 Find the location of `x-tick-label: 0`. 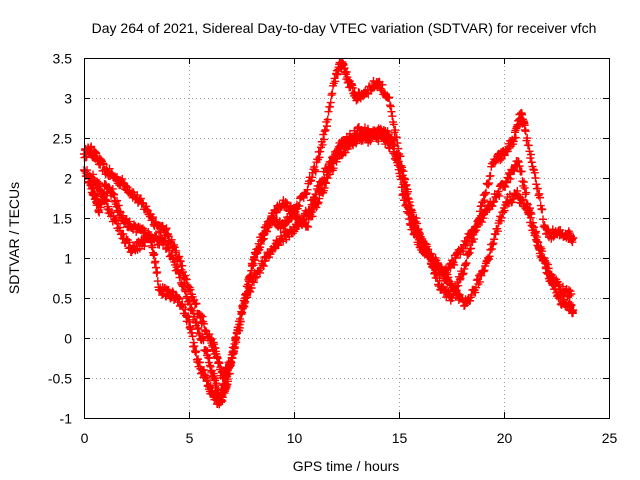

x-tick-label: 0 is located at coordinates (85, 438).